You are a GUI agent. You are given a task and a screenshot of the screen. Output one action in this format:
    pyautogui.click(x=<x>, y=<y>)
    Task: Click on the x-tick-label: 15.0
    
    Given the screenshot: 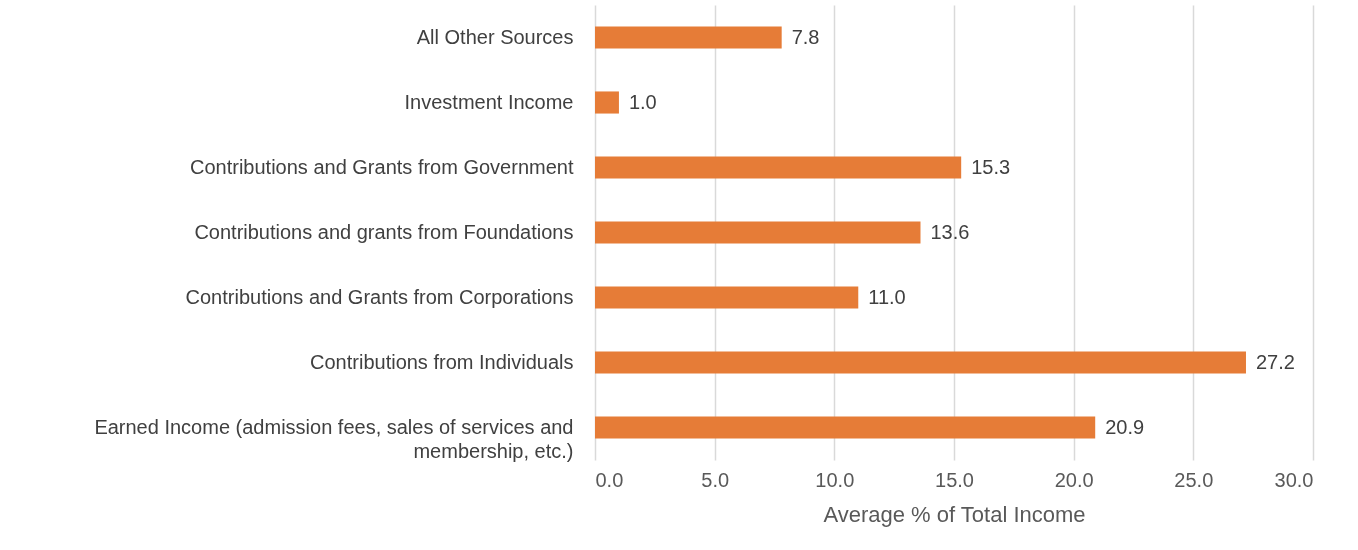 What is the action you would take?
    pyautogui.click(x=954, y=479)
    